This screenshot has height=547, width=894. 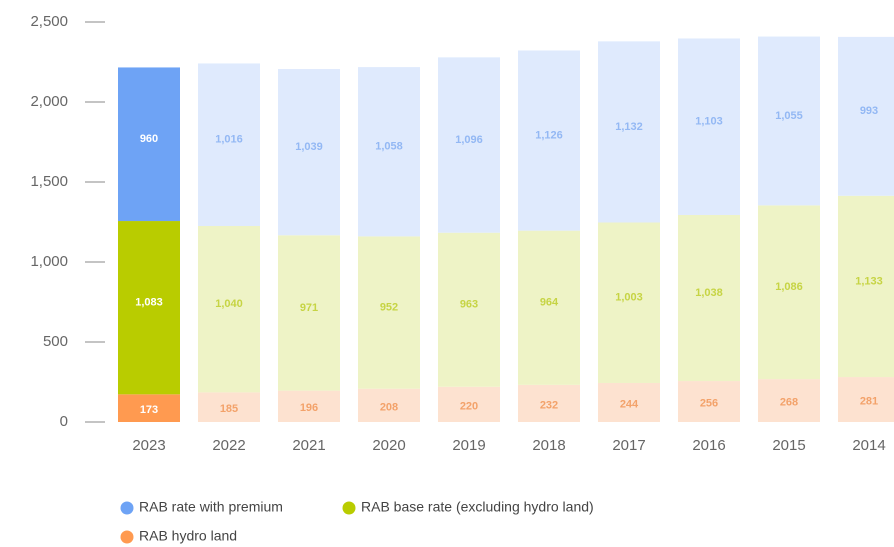 What do you see at coordinates (868, 445) in the screenshot?
I see `x-tick-label: 2014` at bounding box center [868, 445].